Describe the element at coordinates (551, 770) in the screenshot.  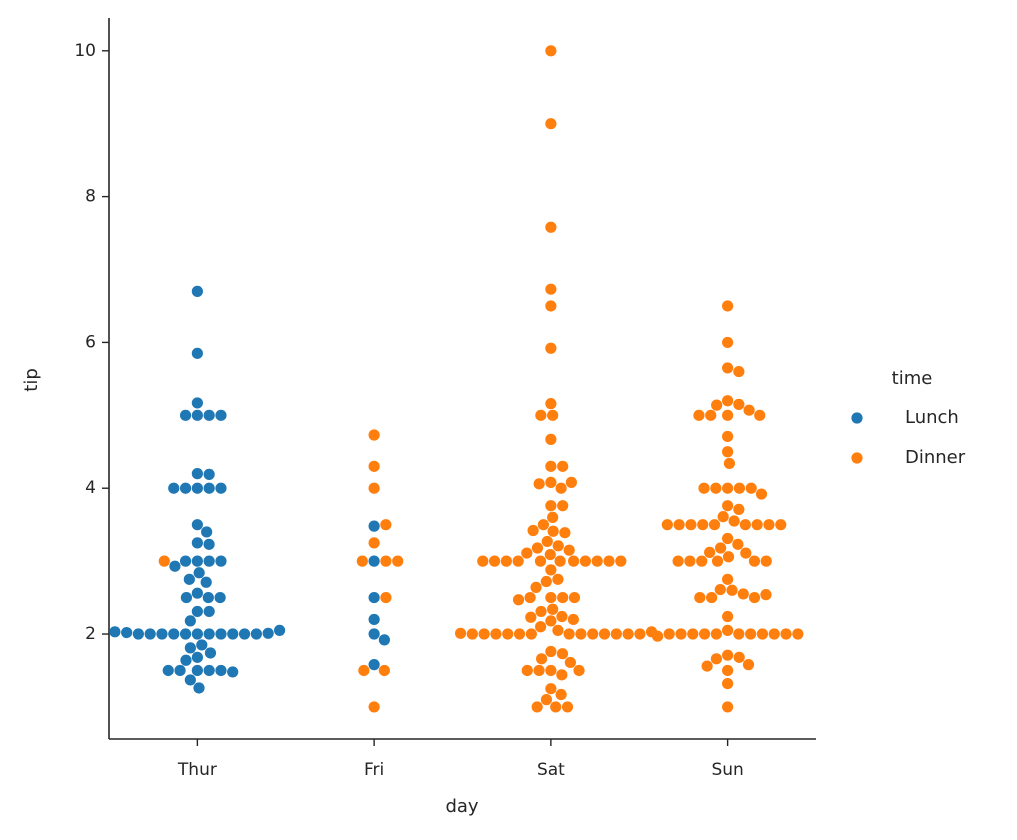
I see `x-tick-label: Sat` at that location.